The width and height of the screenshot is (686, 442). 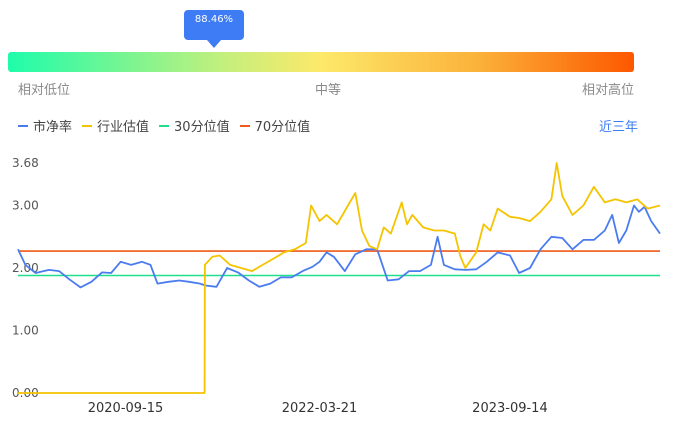 I want to click on tooltip-pointer, so click(x=214, y=44).